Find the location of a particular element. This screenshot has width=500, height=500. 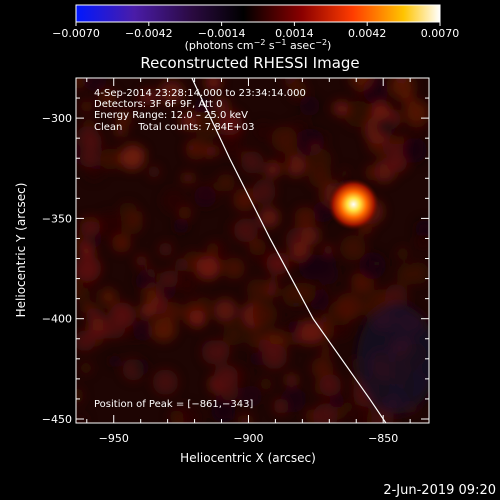

annotation-peak-position: Position of Peak = [−861,−343] is located at coordinates (173, 404).